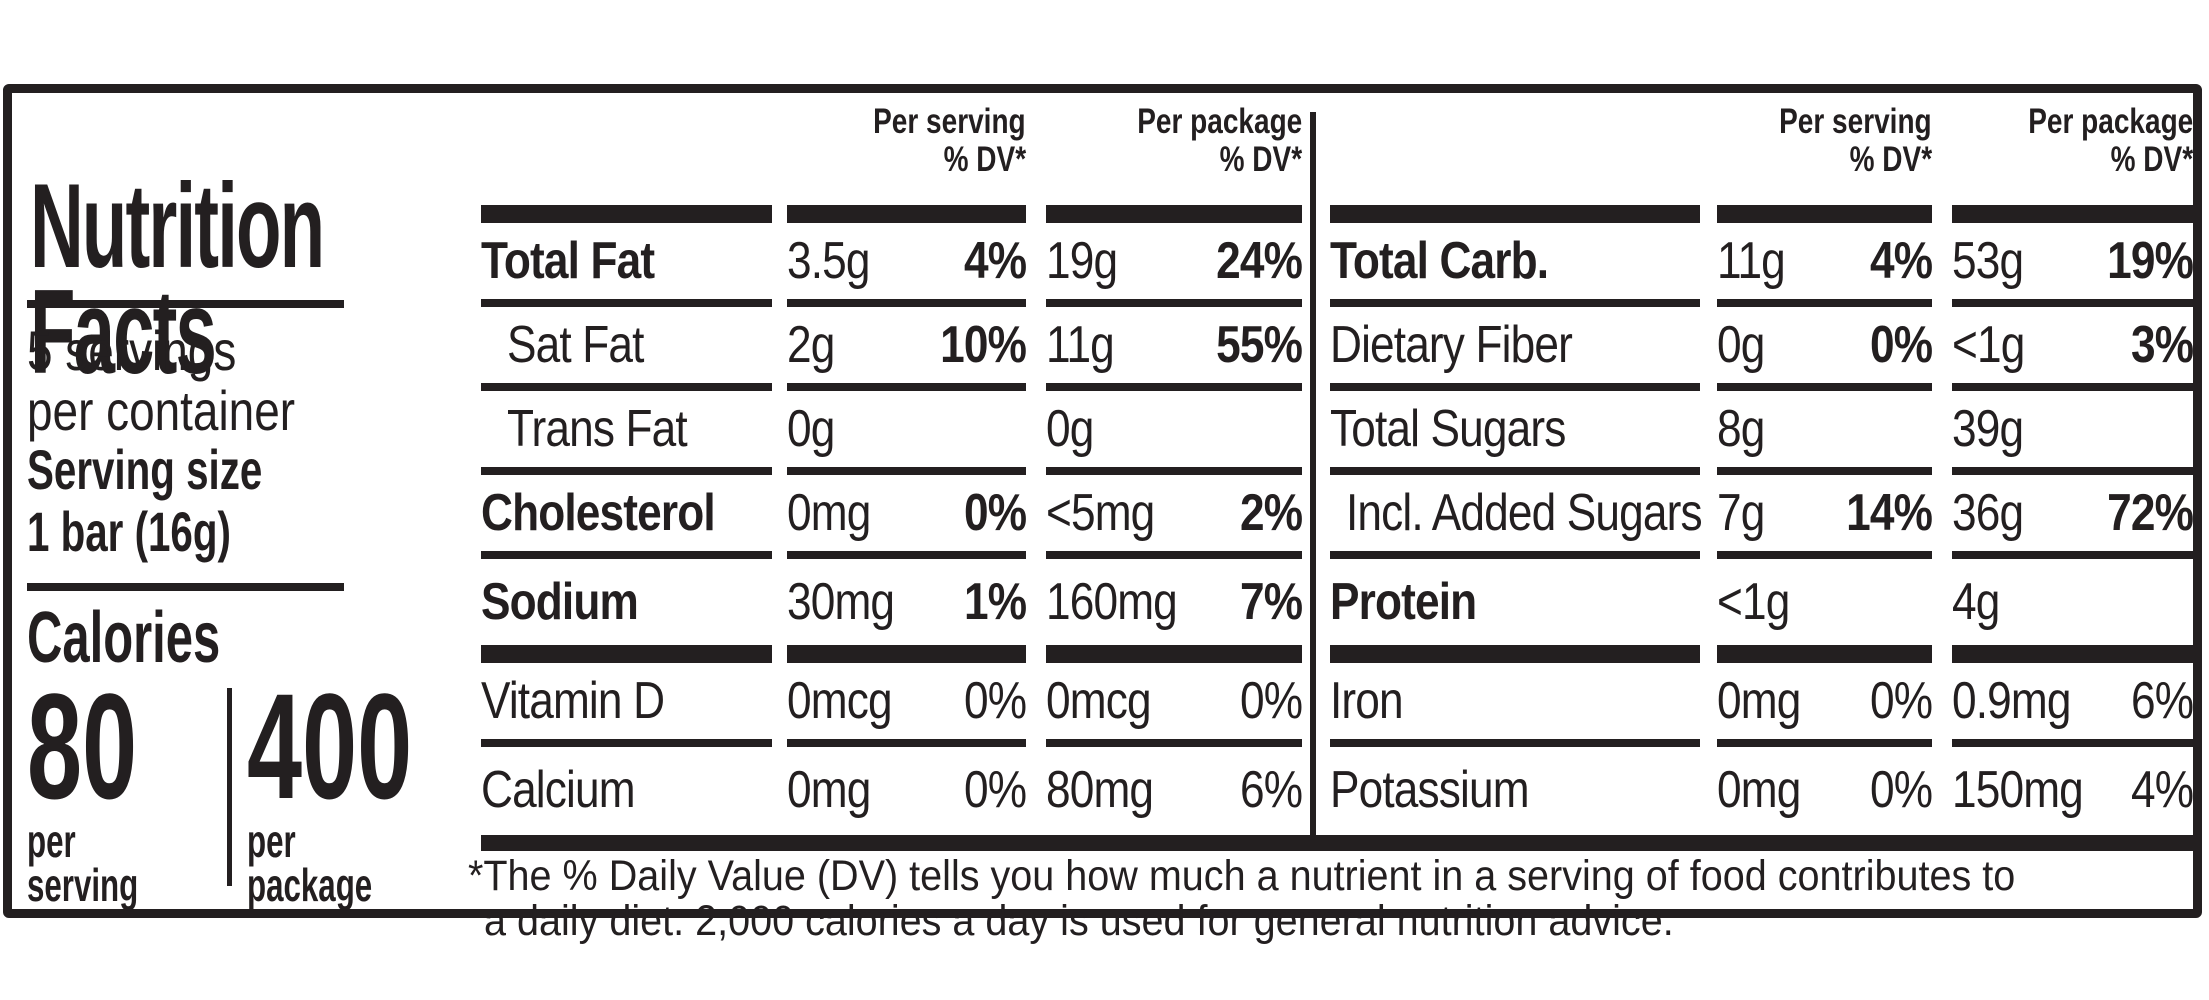 This screenshot has width=2209, height=1000. I want to click on calories-heading-text: Calories, so click(124, 638).